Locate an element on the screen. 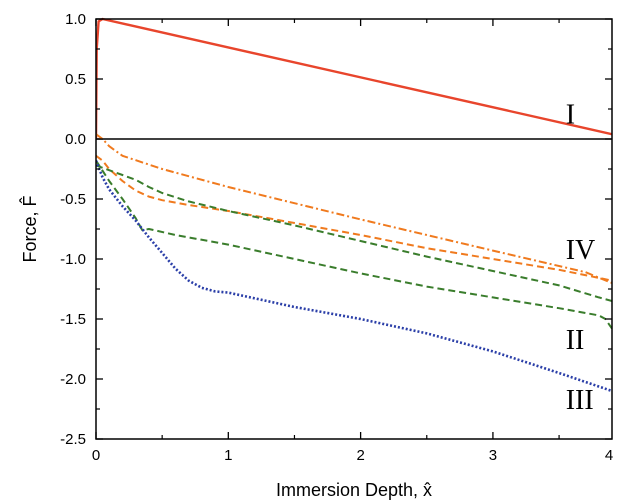  x-tick-label: 1 is located at coordinates (228, 455).